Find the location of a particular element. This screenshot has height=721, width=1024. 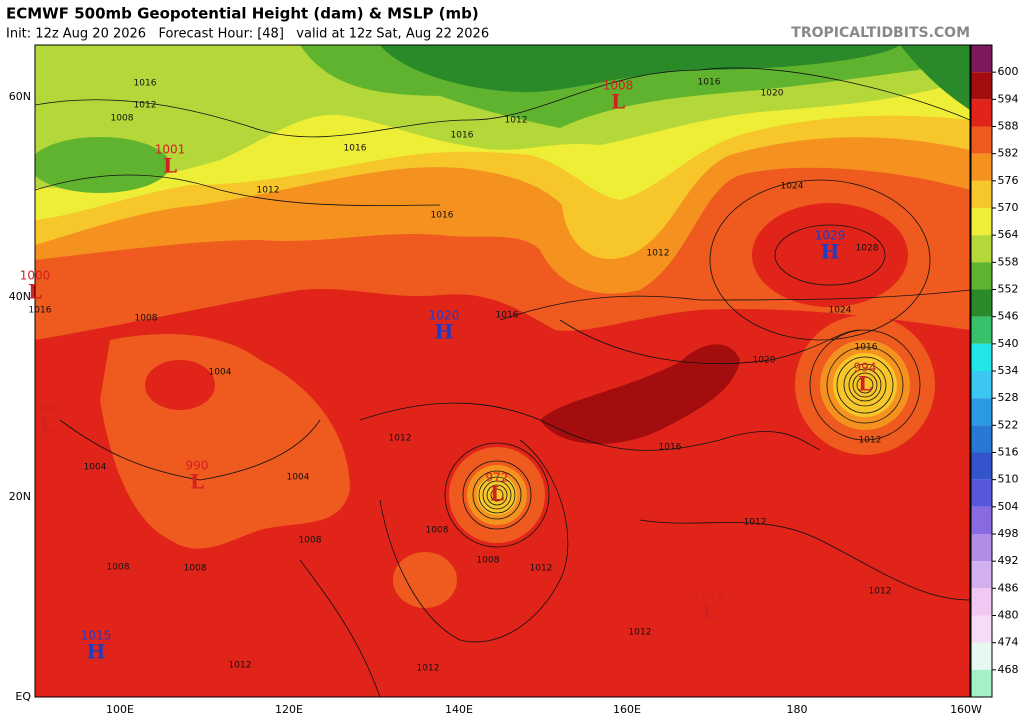

colorbar-label: 540 is located at coordinates (1008, 343).